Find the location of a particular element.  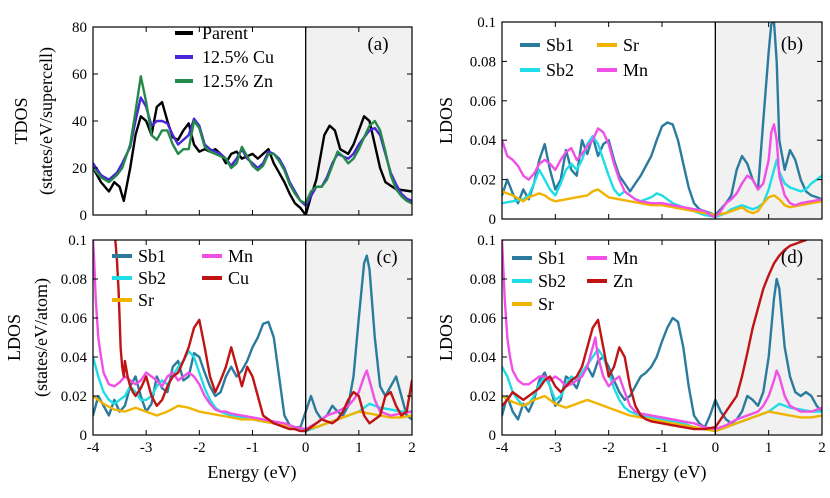

series-line-12-5-cu is located at coordinates (252, 151).